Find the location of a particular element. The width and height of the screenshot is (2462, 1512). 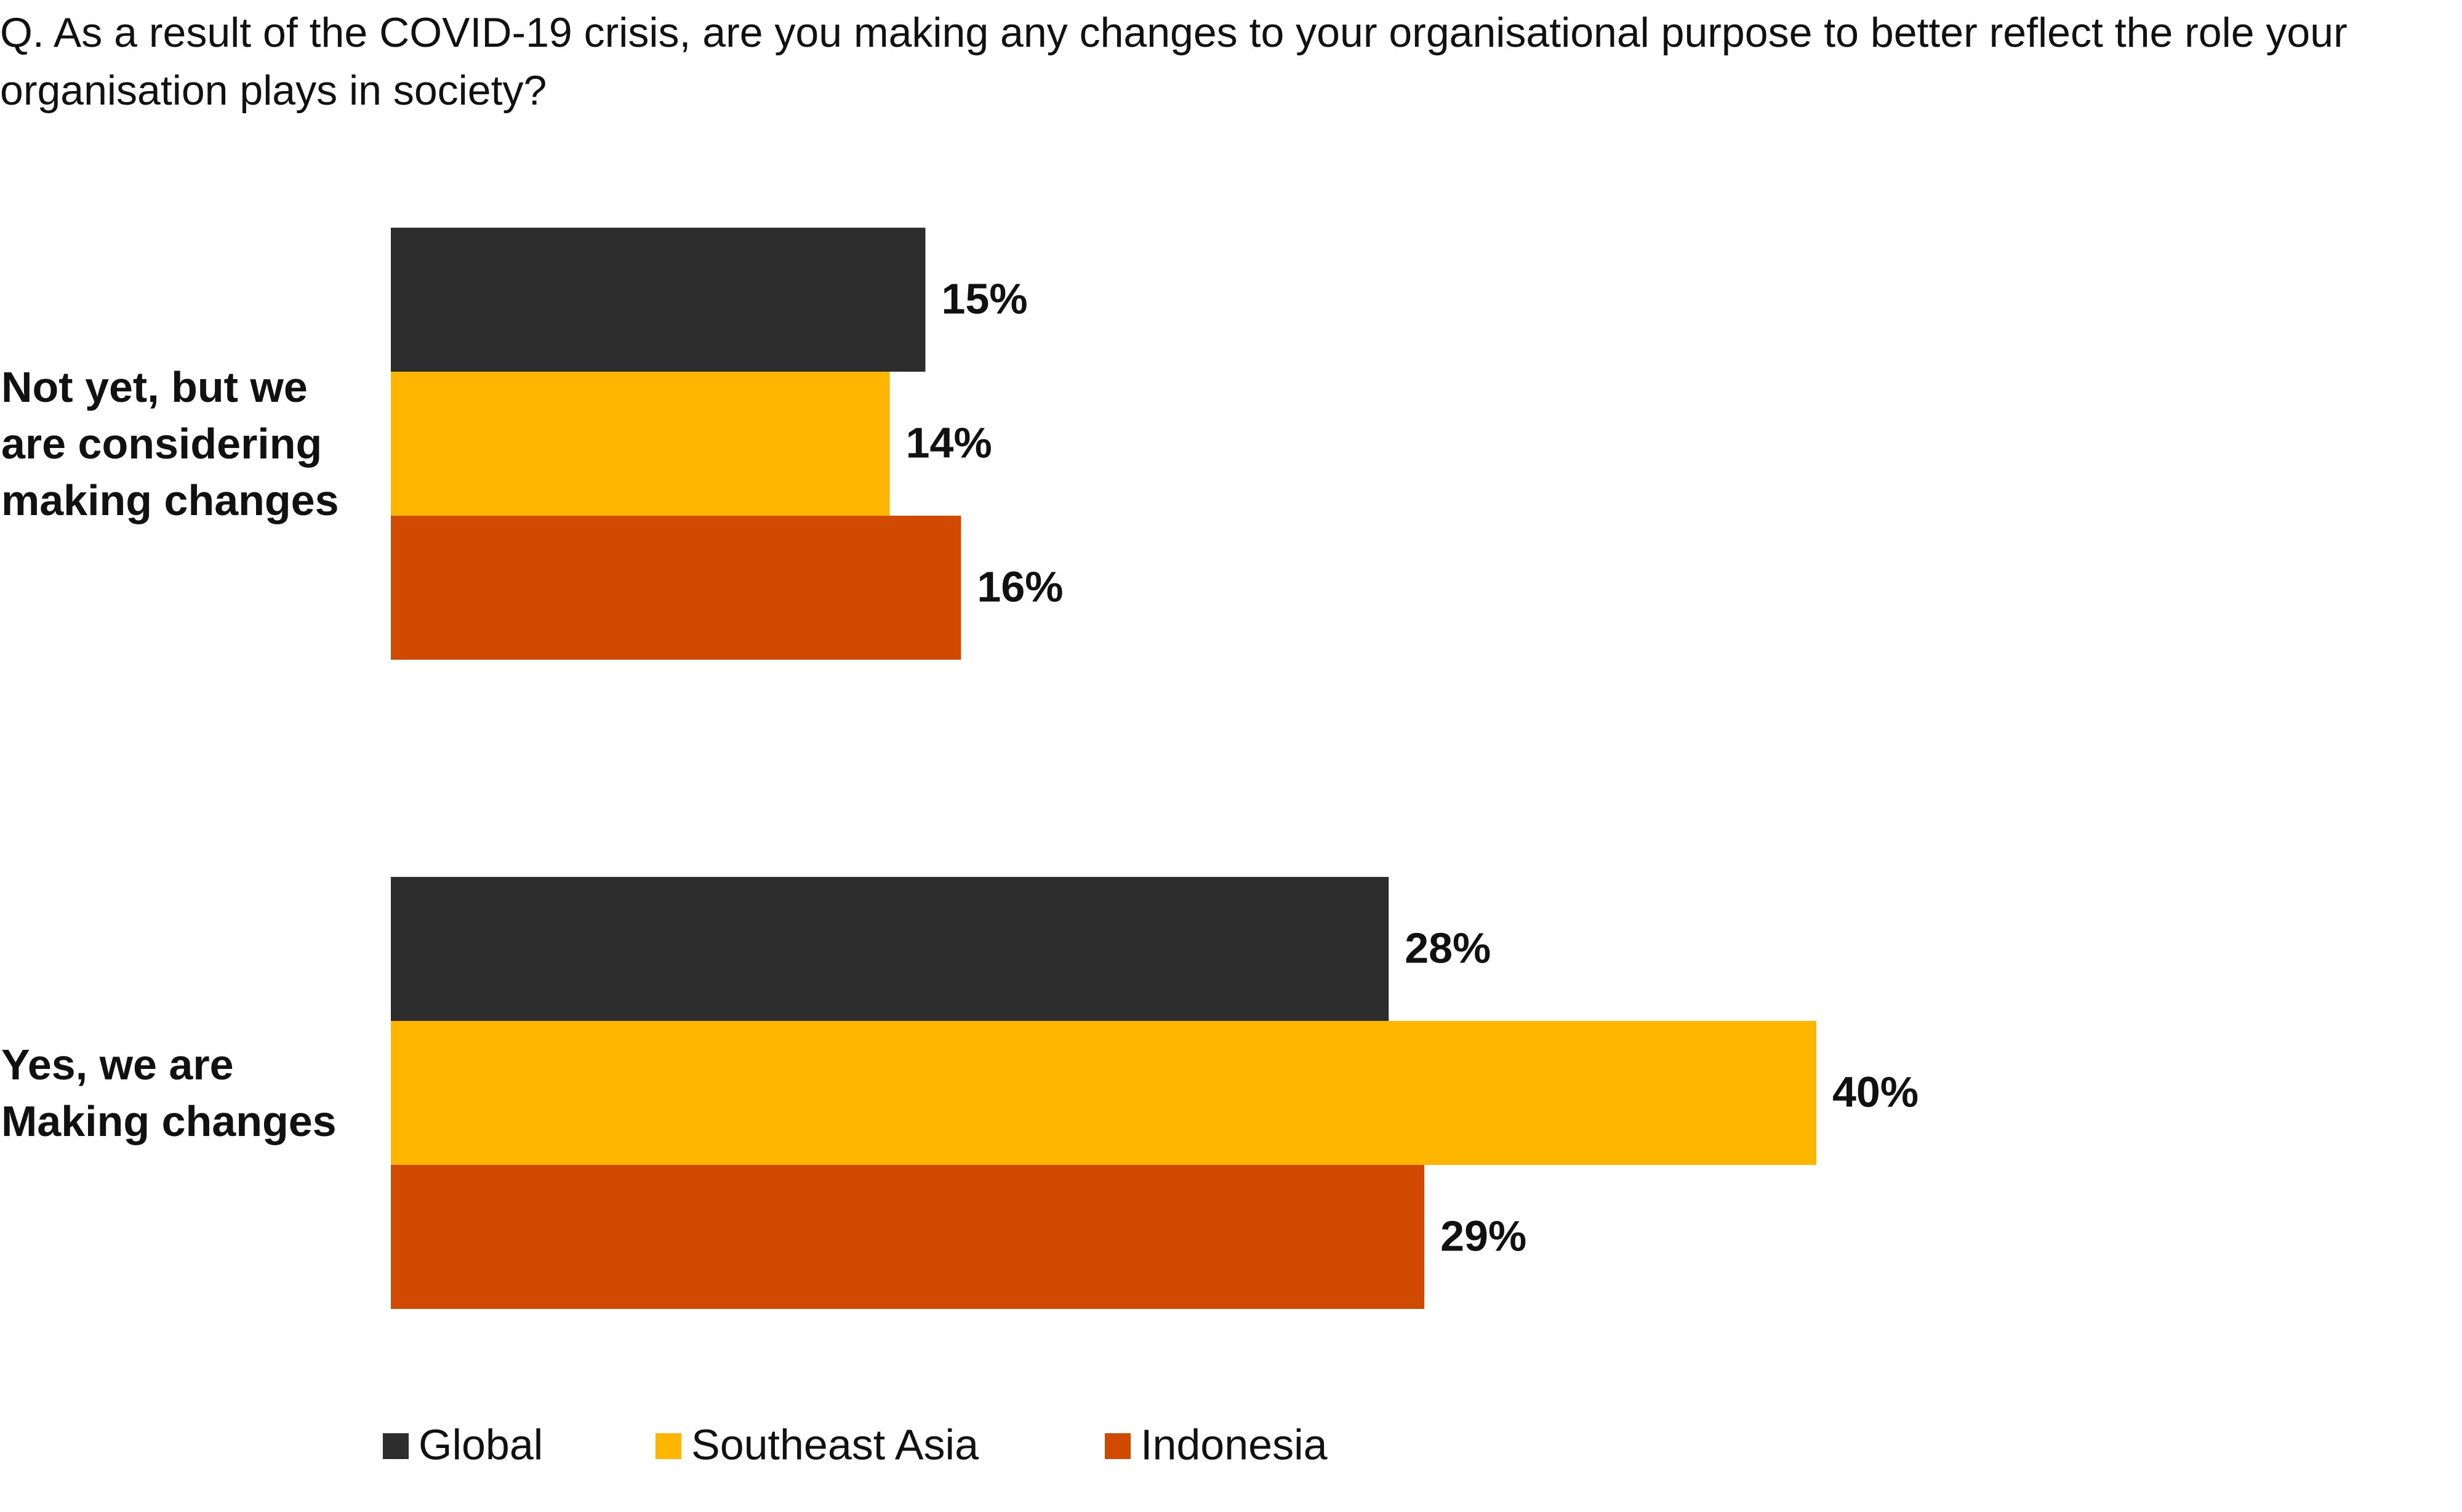

value-label: 16% is located at coordinates (1020, 586).